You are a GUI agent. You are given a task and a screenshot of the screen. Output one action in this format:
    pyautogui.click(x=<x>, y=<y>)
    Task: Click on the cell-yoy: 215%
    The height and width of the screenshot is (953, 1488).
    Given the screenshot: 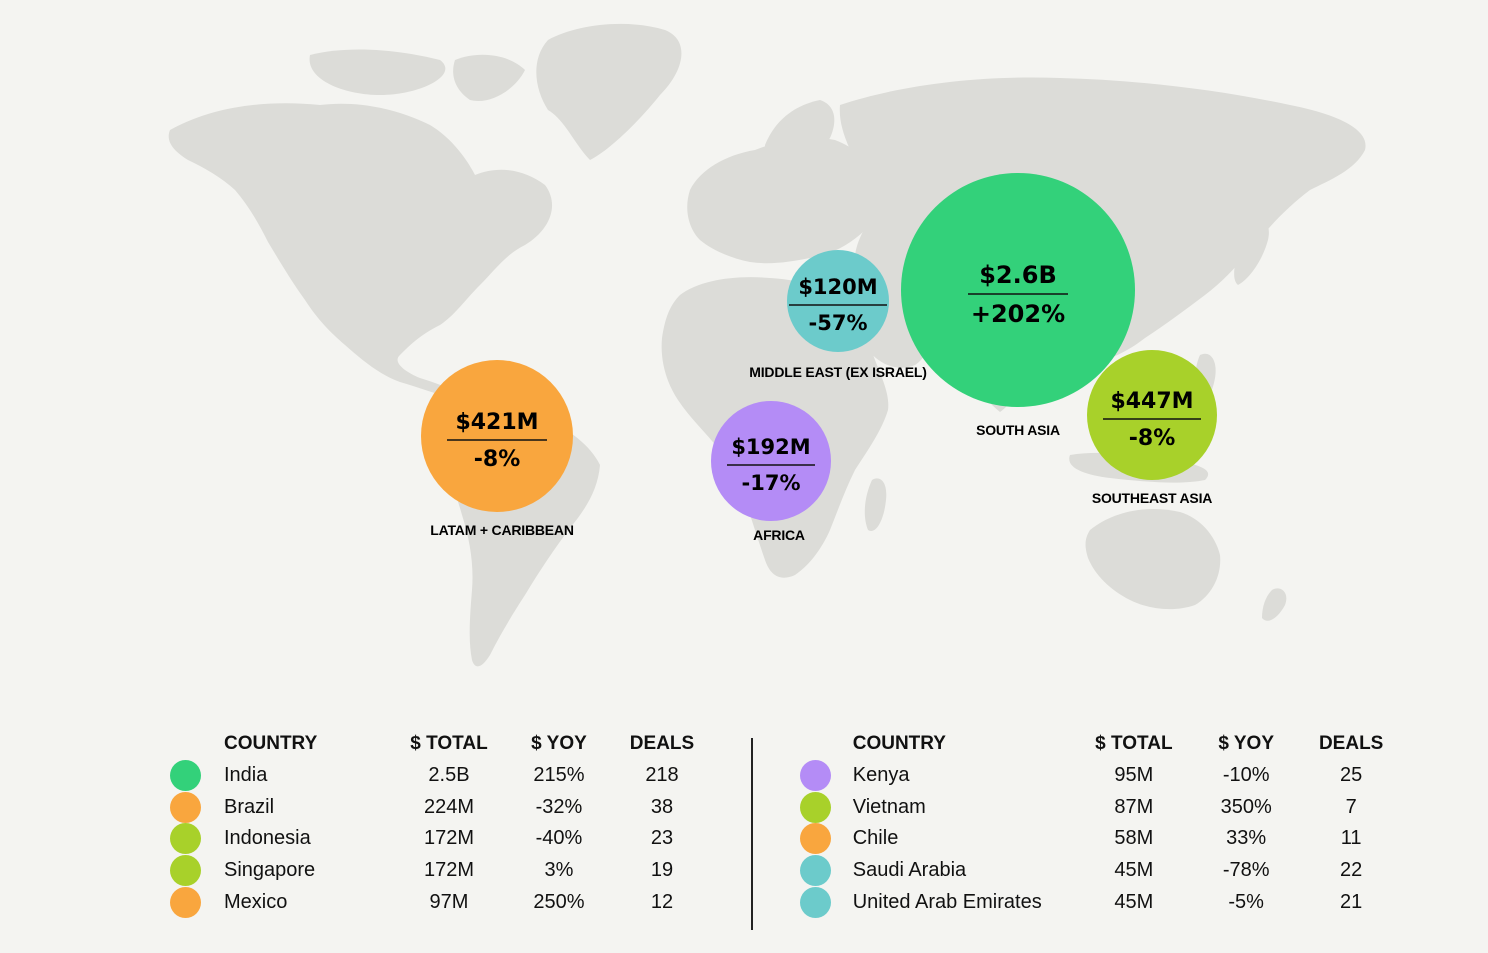 What is the action you would take?
    pyautogui.click(x=559, y=775)
    